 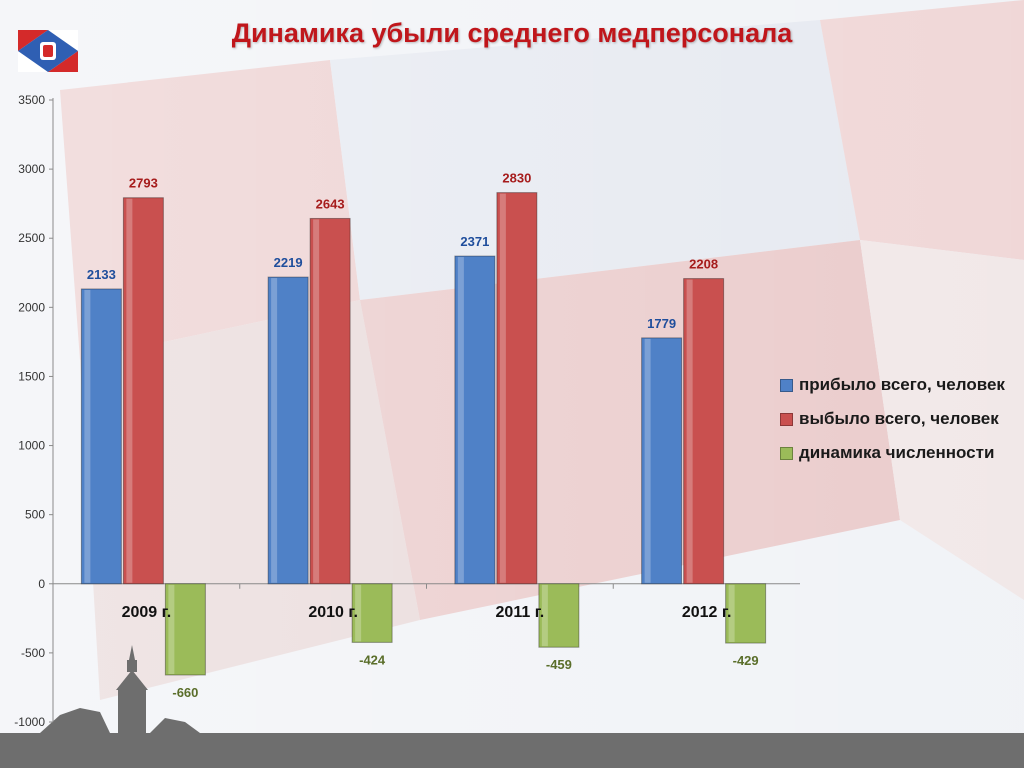 What do you see at coordinates (786, 453) in the screenshot?
I see `legend-swatch-series3` at bounding box center [786, 453].